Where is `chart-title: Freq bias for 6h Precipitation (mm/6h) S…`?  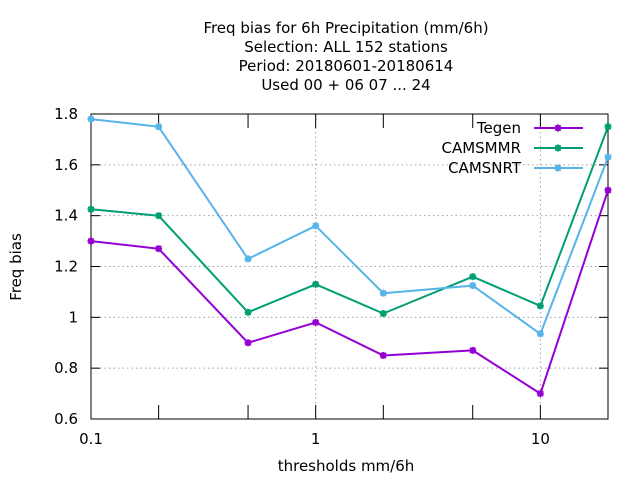
chart-title: Freq bias for 6h Precipitation (mm/6h) S… is located at coordinates (345, 56).